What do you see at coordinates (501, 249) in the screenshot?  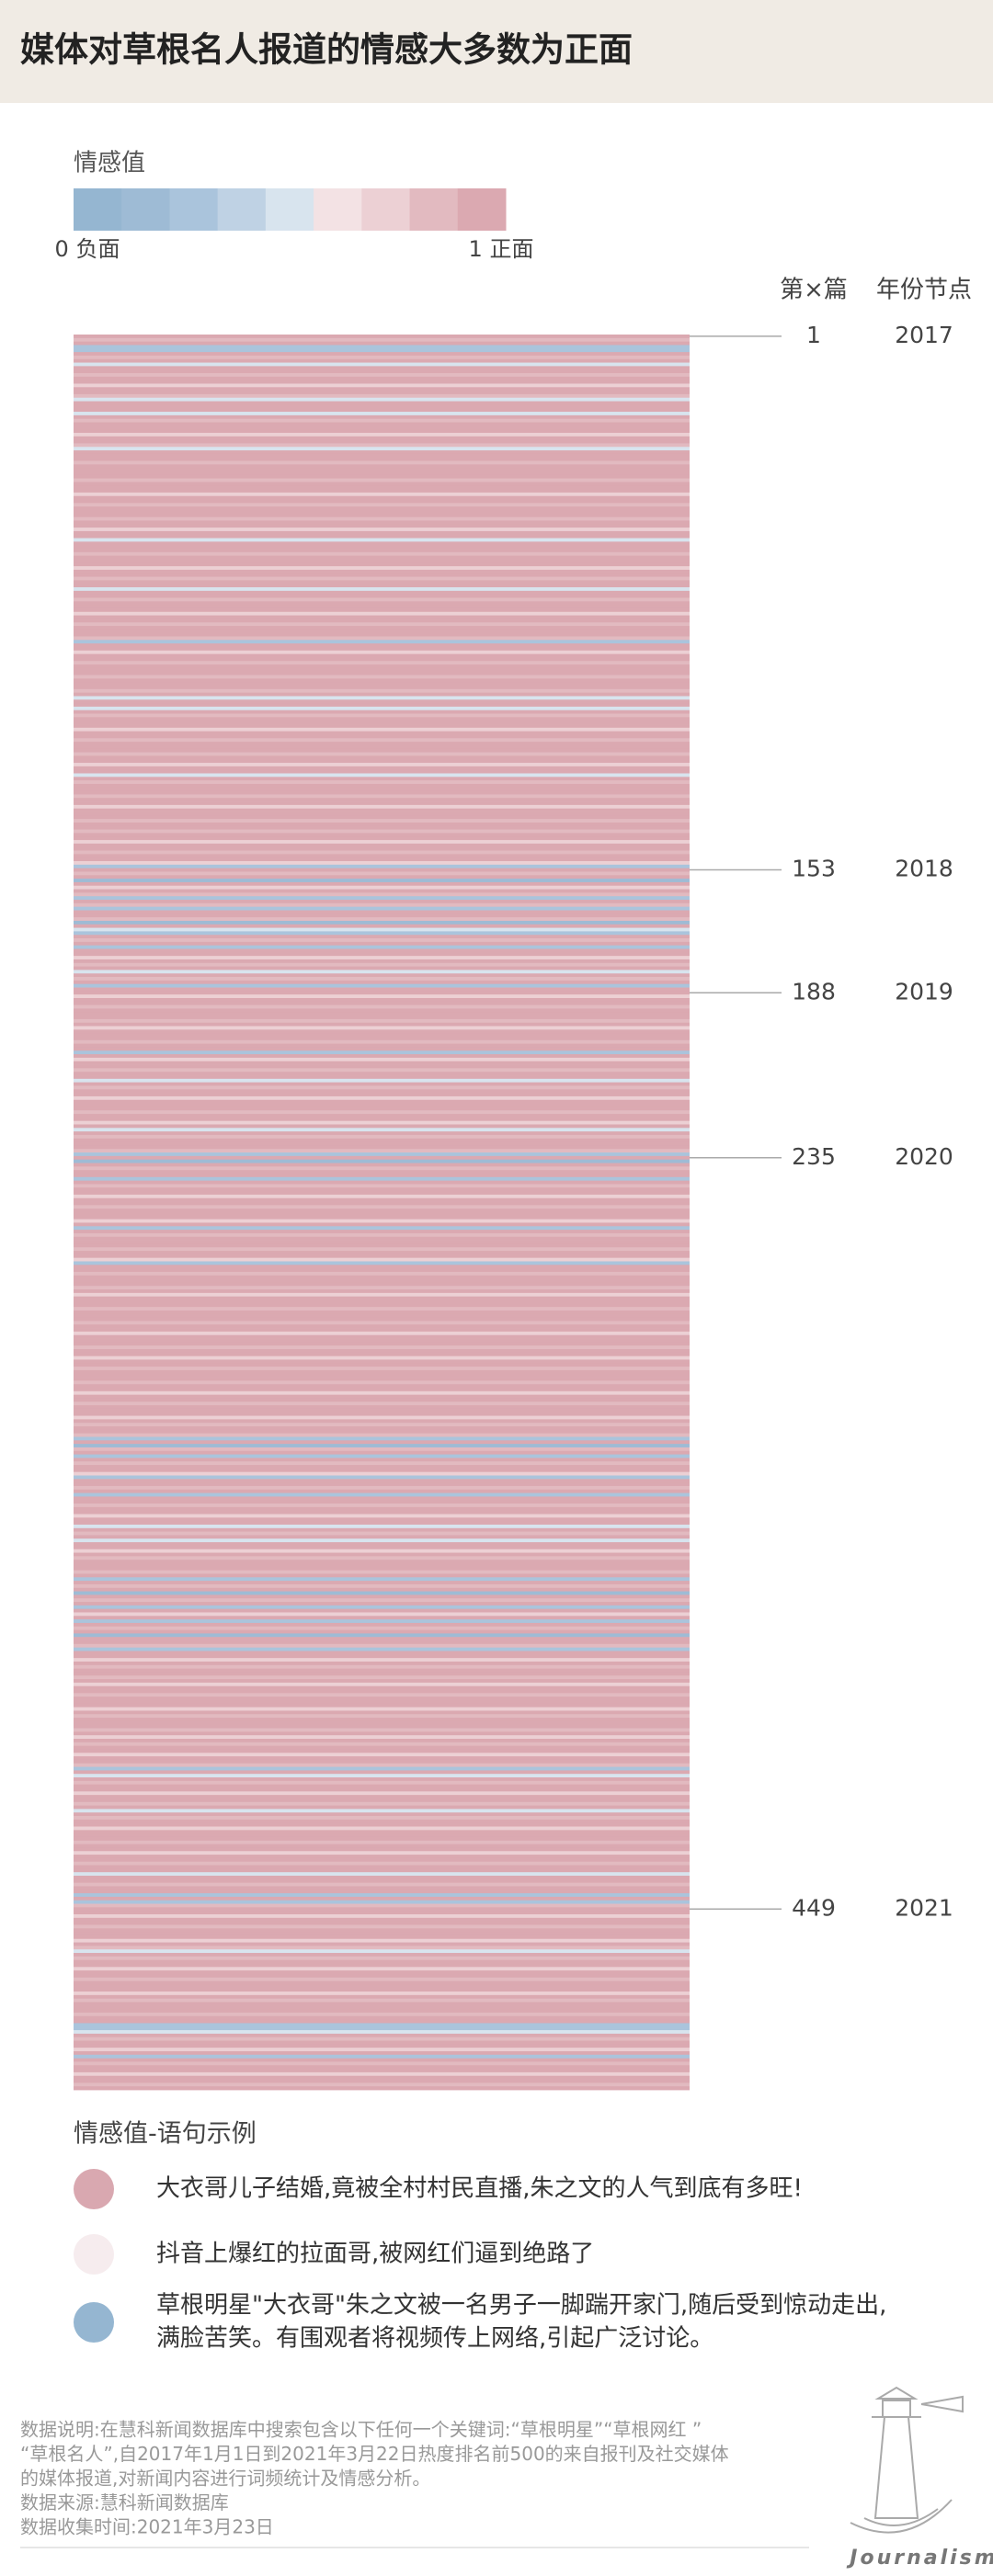 I see `legend-tick-label: 1 正面` at bounding box center [501, 249].